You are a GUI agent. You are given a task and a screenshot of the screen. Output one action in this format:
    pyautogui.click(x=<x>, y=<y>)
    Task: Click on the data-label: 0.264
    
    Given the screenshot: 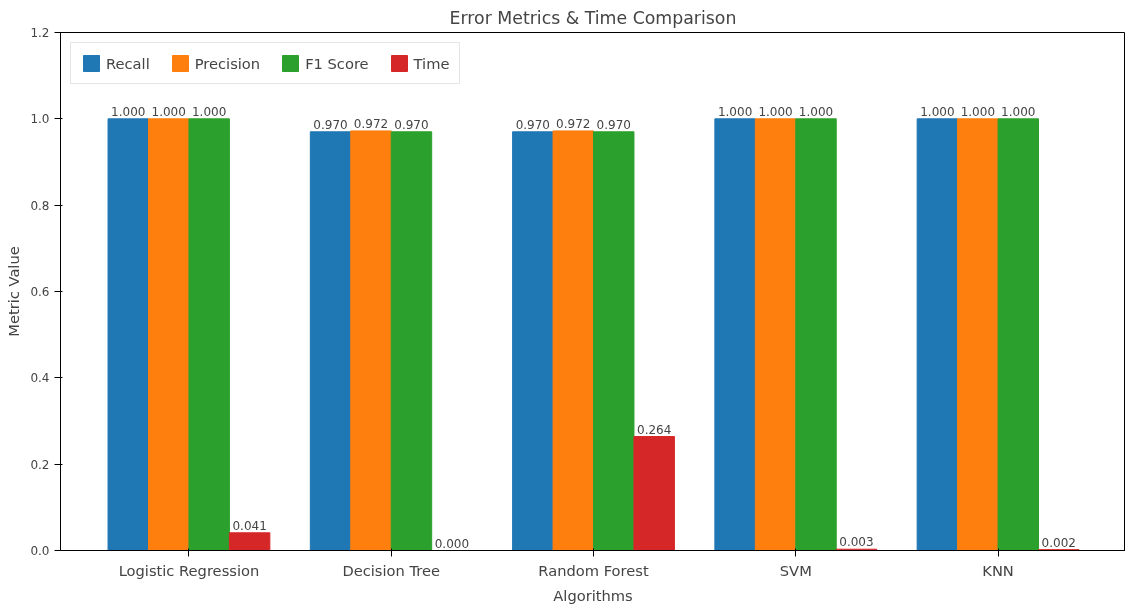 What is the action you would take?
    pyautogui.click(x=654, y=429)
    